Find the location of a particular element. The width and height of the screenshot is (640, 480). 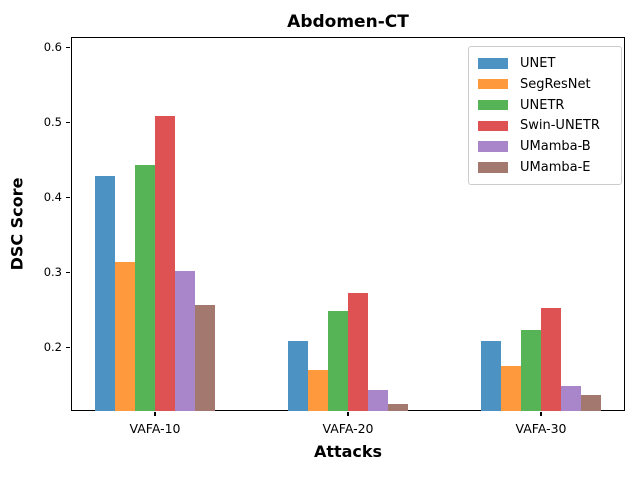

y-tick-label-0-4: 0.4 is located at coordinates (52, 196).